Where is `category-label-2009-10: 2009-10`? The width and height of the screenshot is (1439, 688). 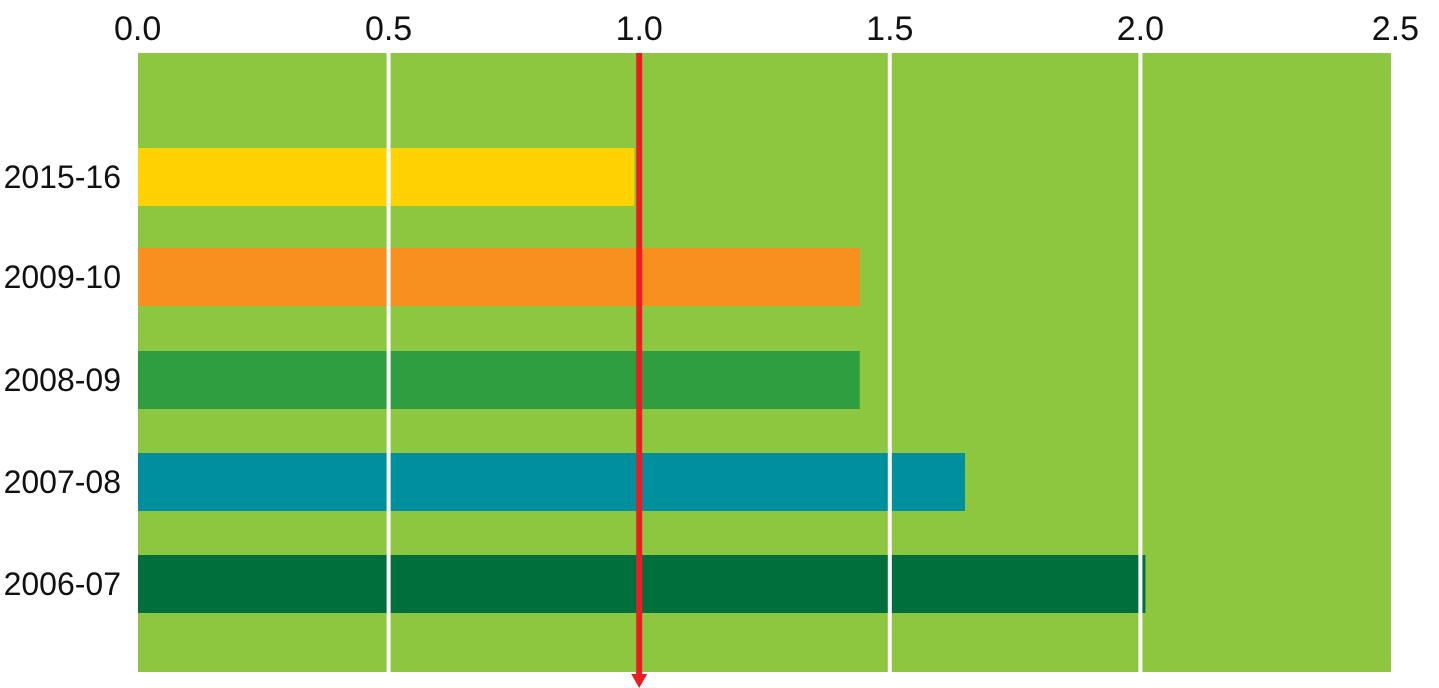
category-label-2009-10: 2009-10 is located at coordinates (62, 277).